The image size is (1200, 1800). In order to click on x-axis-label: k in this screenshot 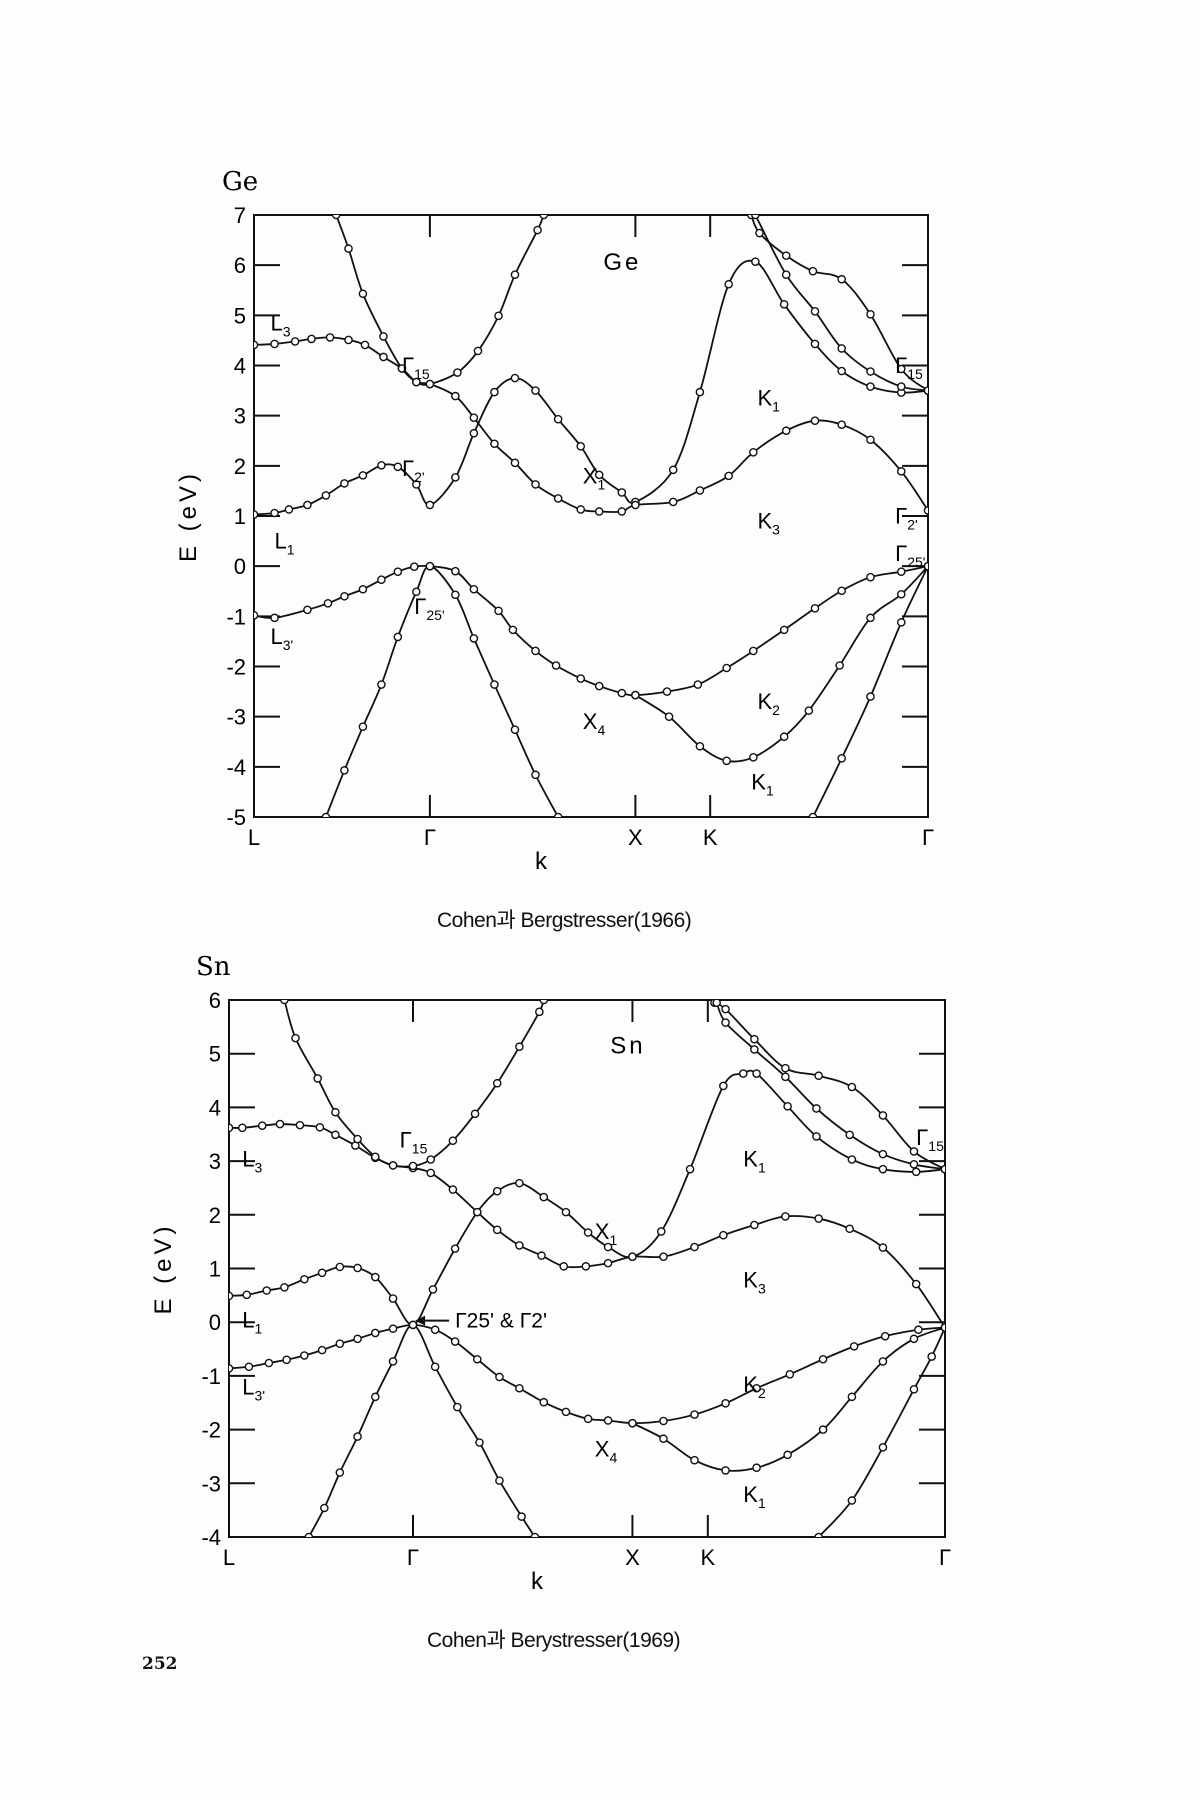, I will do `click(541, 861)`.